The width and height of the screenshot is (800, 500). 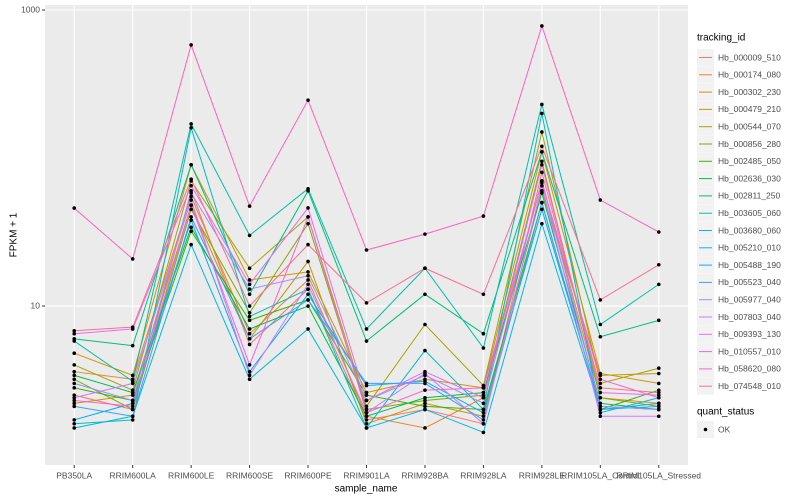 What do you see at coordinates (749, 178) in the screenshot?
I see `legend-label: Hb_002636_030` at bounding box center [749, 178].